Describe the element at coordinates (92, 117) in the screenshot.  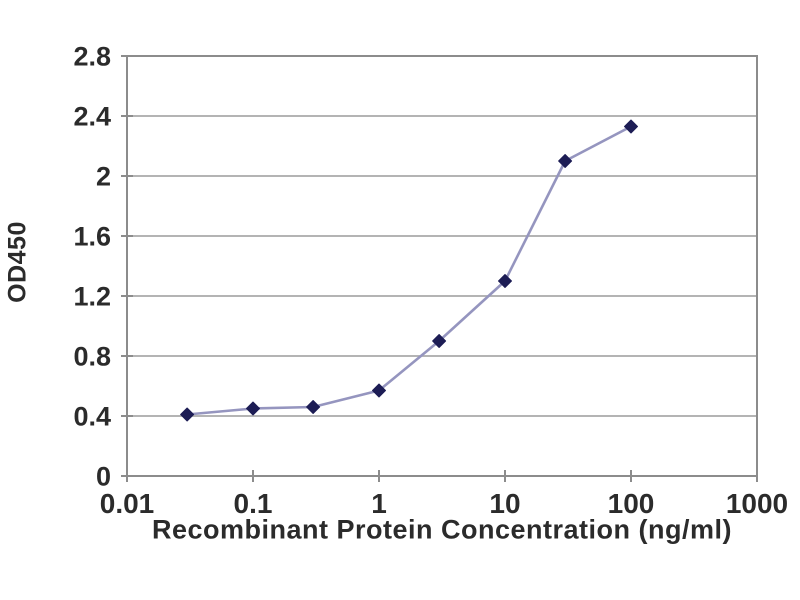
I see `y-tick-label-2.4: 2.4` at that location.